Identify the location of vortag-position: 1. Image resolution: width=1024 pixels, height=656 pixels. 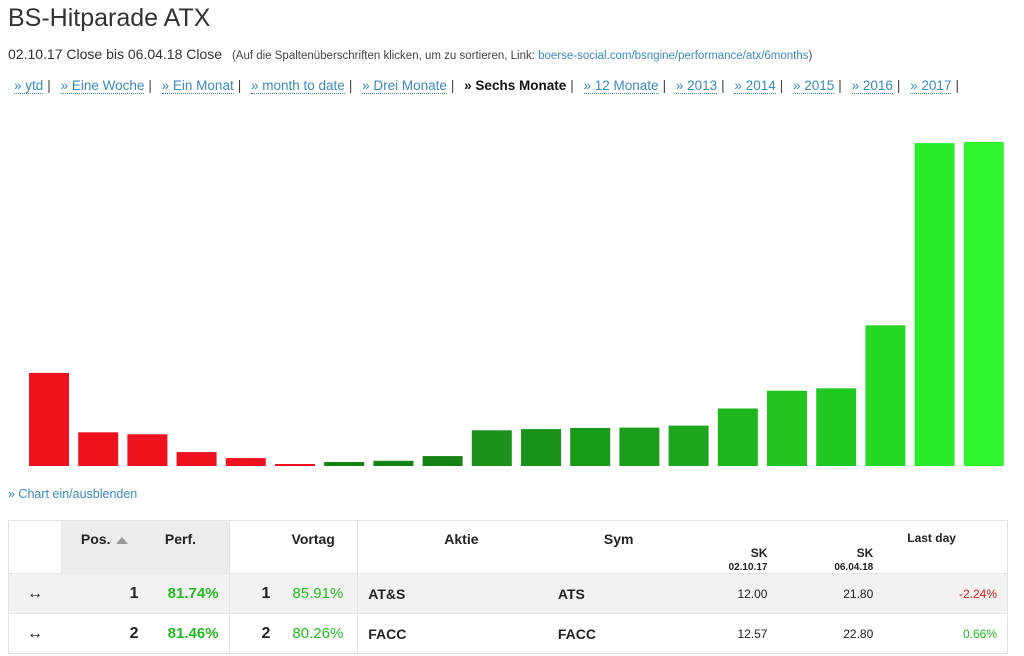
(266, 593).